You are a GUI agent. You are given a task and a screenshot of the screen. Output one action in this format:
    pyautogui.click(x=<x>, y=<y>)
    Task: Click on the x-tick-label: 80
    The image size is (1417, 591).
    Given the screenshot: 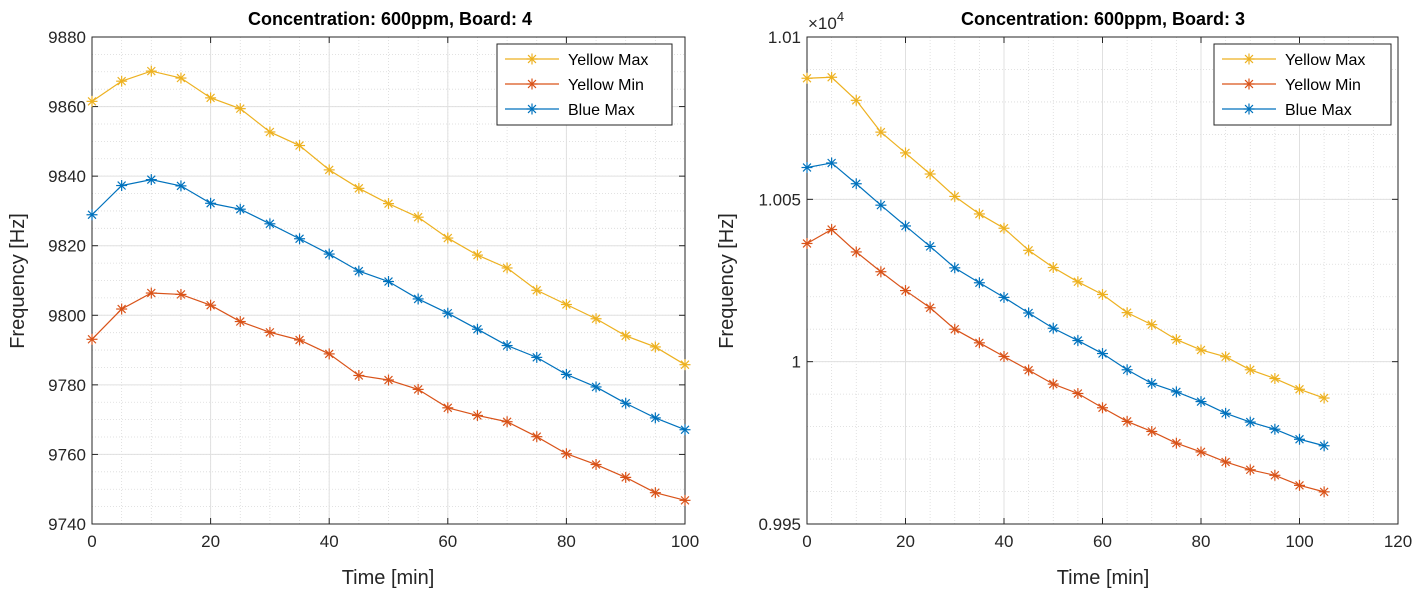 What is the action you would take?
    pyautogui.click(x=566, y=541)
    